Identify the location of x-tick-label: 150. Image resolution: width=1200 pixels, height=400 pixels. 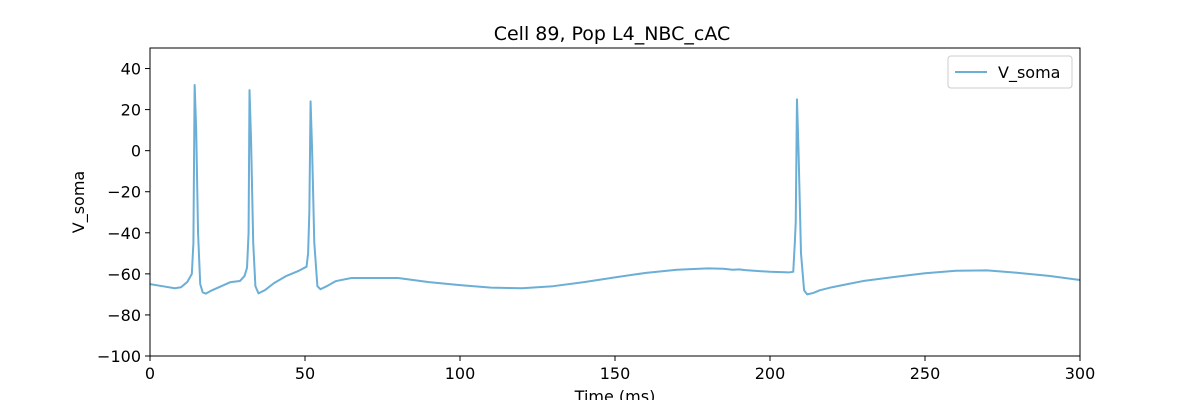
(615, 373).